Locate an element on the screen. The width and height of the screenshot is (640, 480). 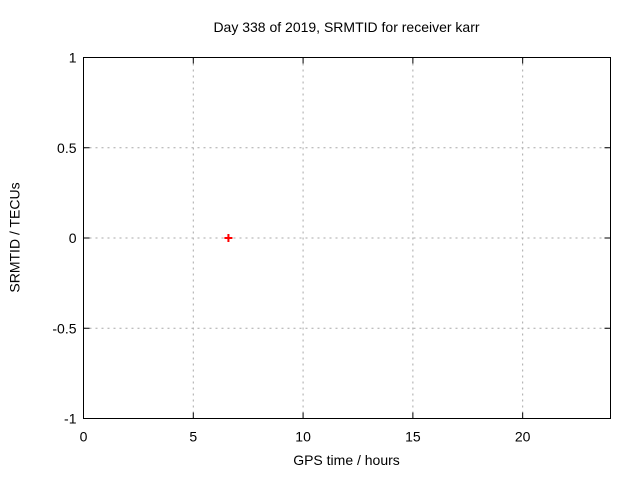
x-tick-label: 20 is located at coordinates (523, 437).